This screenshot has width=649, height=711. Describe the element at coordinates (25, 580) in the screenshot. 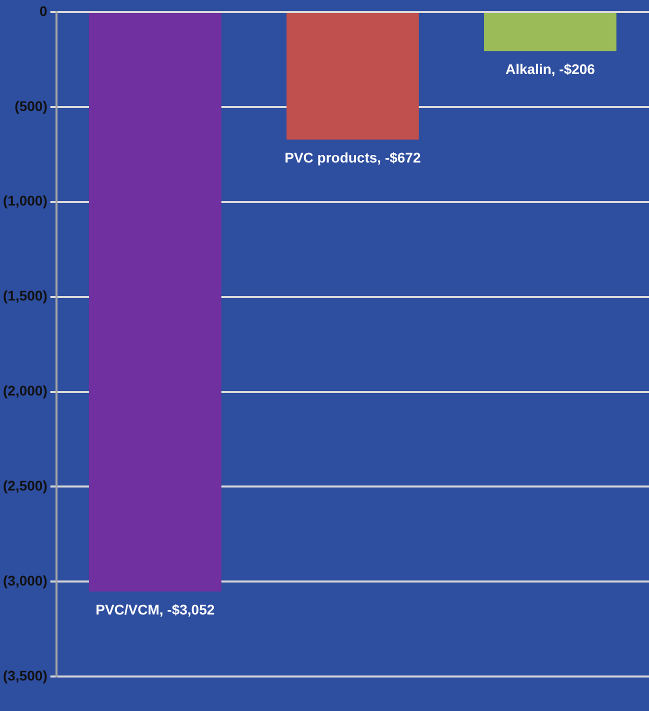

I see `y-tick-label: (3,000)` at that location.